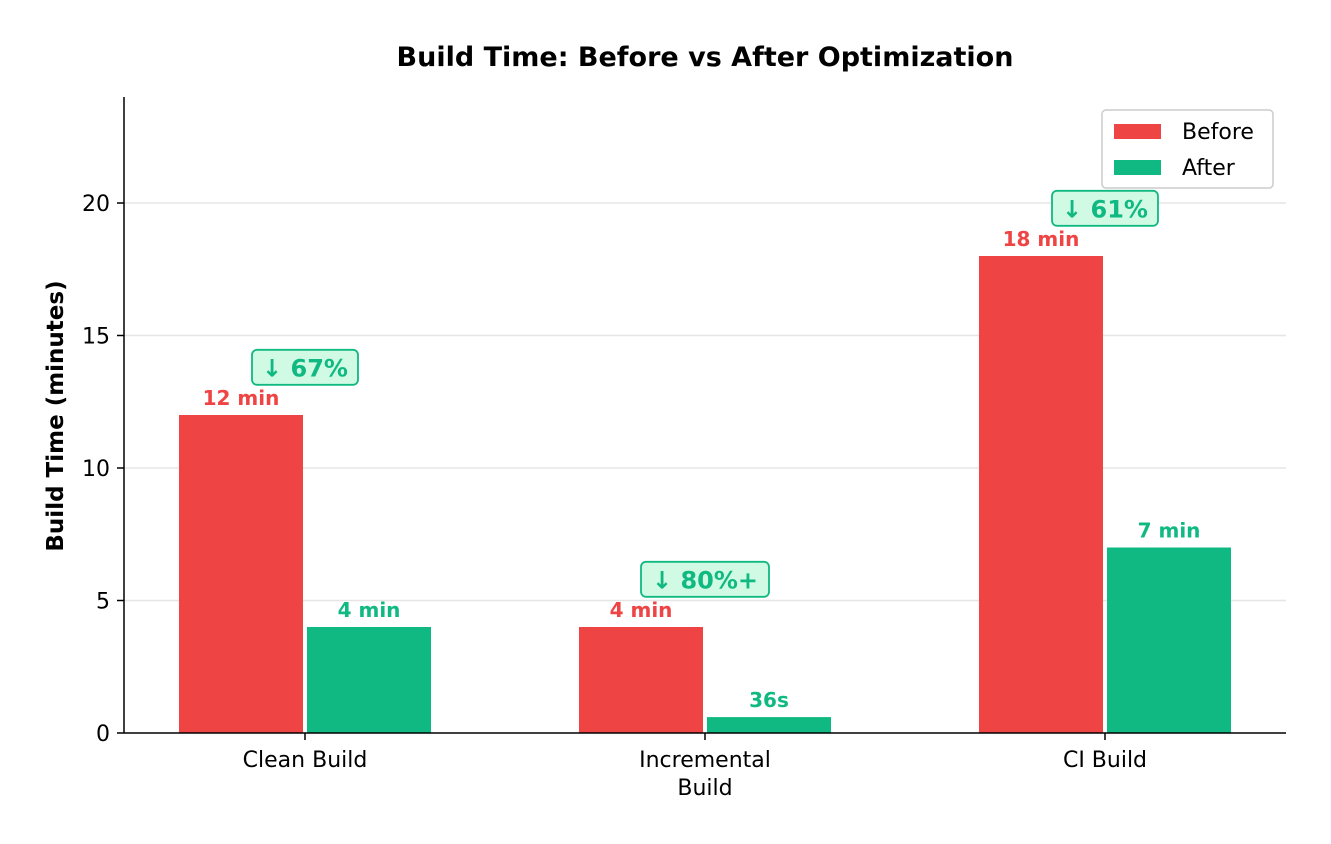  What do you see at coordinates (1209, 168) in the screenshot?
I see `legend-label-after: After` at bounding box center [1209, 168].